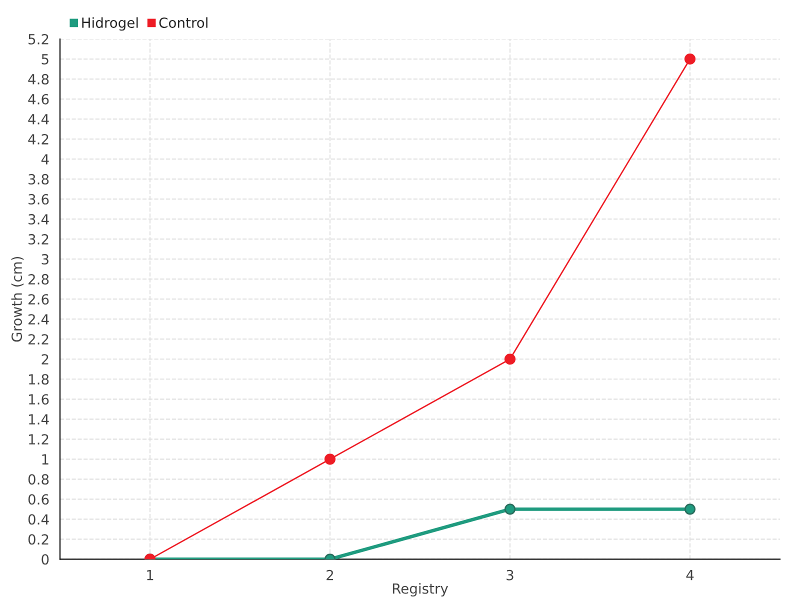 The height and width of the screenshot is (600, 800). What do you see at coordinates (420, 589) in the screenshot?
I see `x-axis-title: Registry` at bounding box center [420, 589].